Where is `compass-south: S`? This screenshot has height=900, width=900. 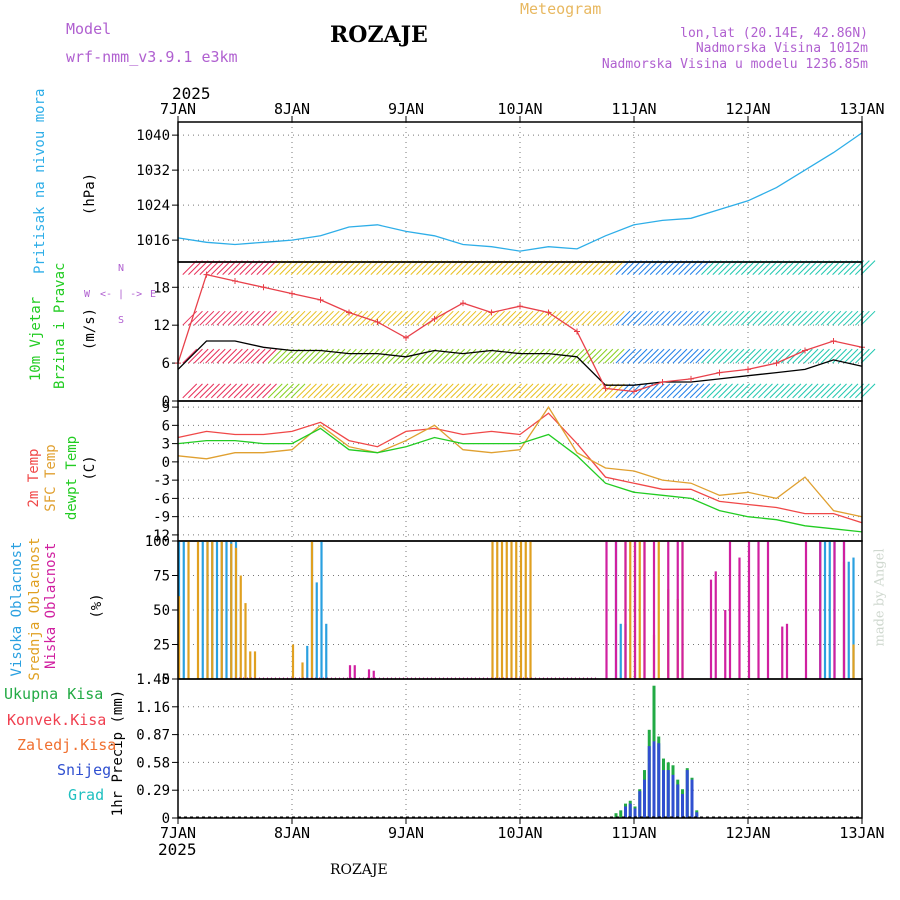 compass-south: S is located at coordinates (121, 320).